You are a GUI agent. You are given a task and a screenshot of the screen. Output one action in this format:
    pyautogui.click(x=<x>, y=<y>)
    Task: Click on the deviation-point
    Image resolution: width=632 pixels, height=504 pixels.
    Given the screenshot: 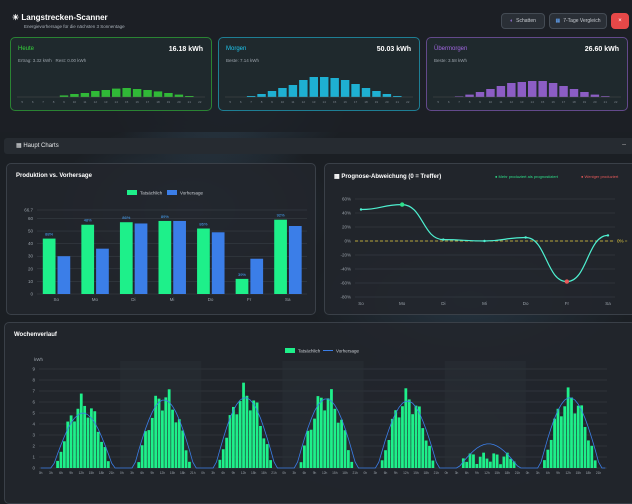 What is the action you would take?
    pyautogui.click(x=443, y=239)
    